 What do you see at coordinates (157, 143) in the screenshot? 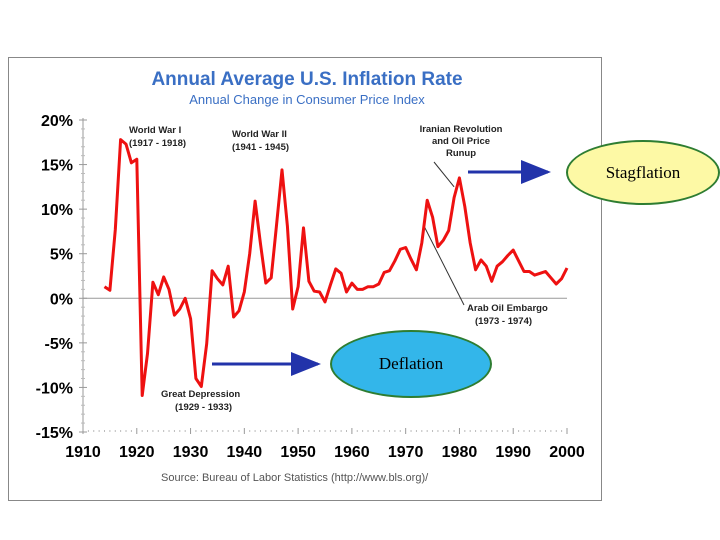
I see `annotation-text: (1917 - 1918)` at bounding box center [157, 143].